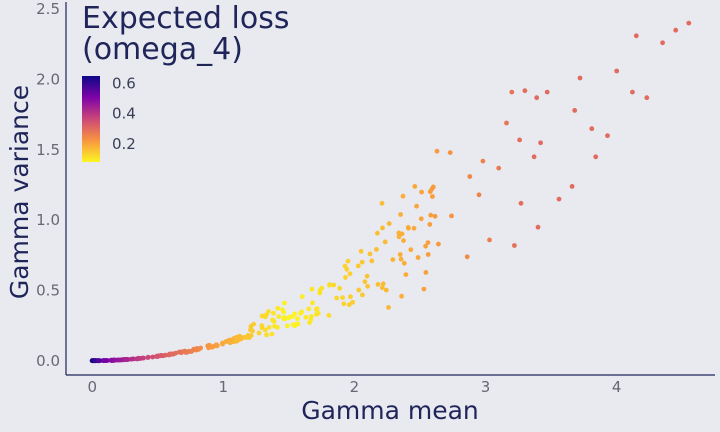 This screenshot has height=432, width=720. What do you see at coordinates (124, 144) in the screenshot?
I see `legend-tick-label: 0.2` at bounding box center [124, 144].